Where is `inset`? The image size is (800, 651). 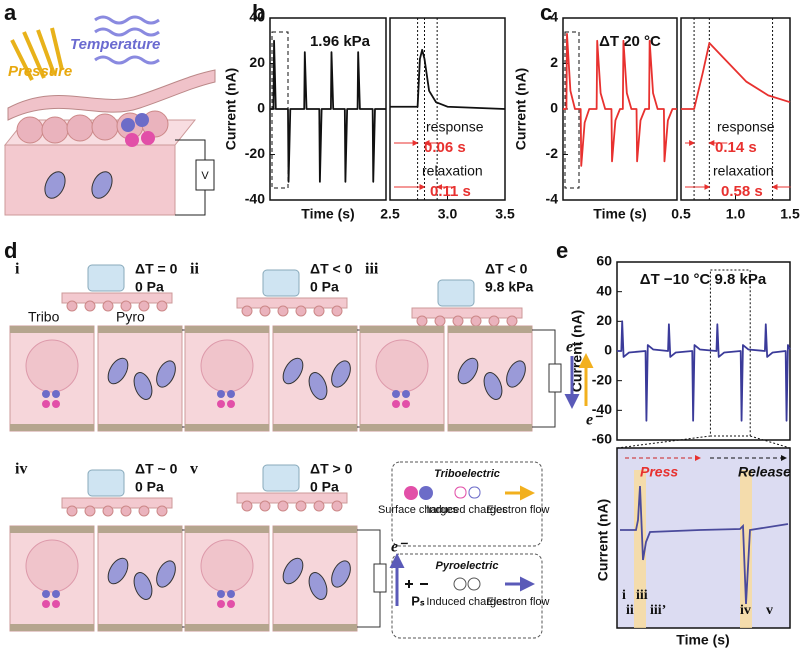
inset is located at coordinates (703, 538).